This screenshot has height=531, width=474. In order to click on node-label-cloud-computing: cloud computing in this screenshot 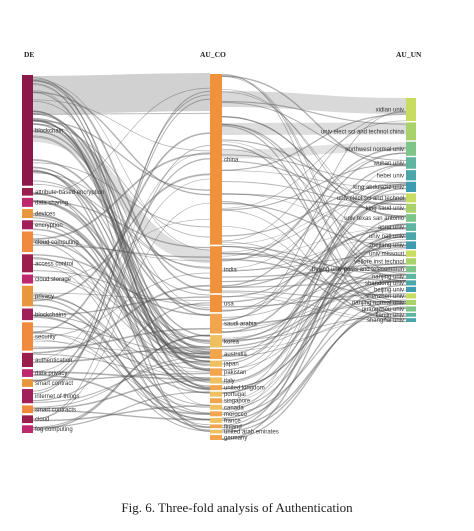, I will do `click(57, 243)`.